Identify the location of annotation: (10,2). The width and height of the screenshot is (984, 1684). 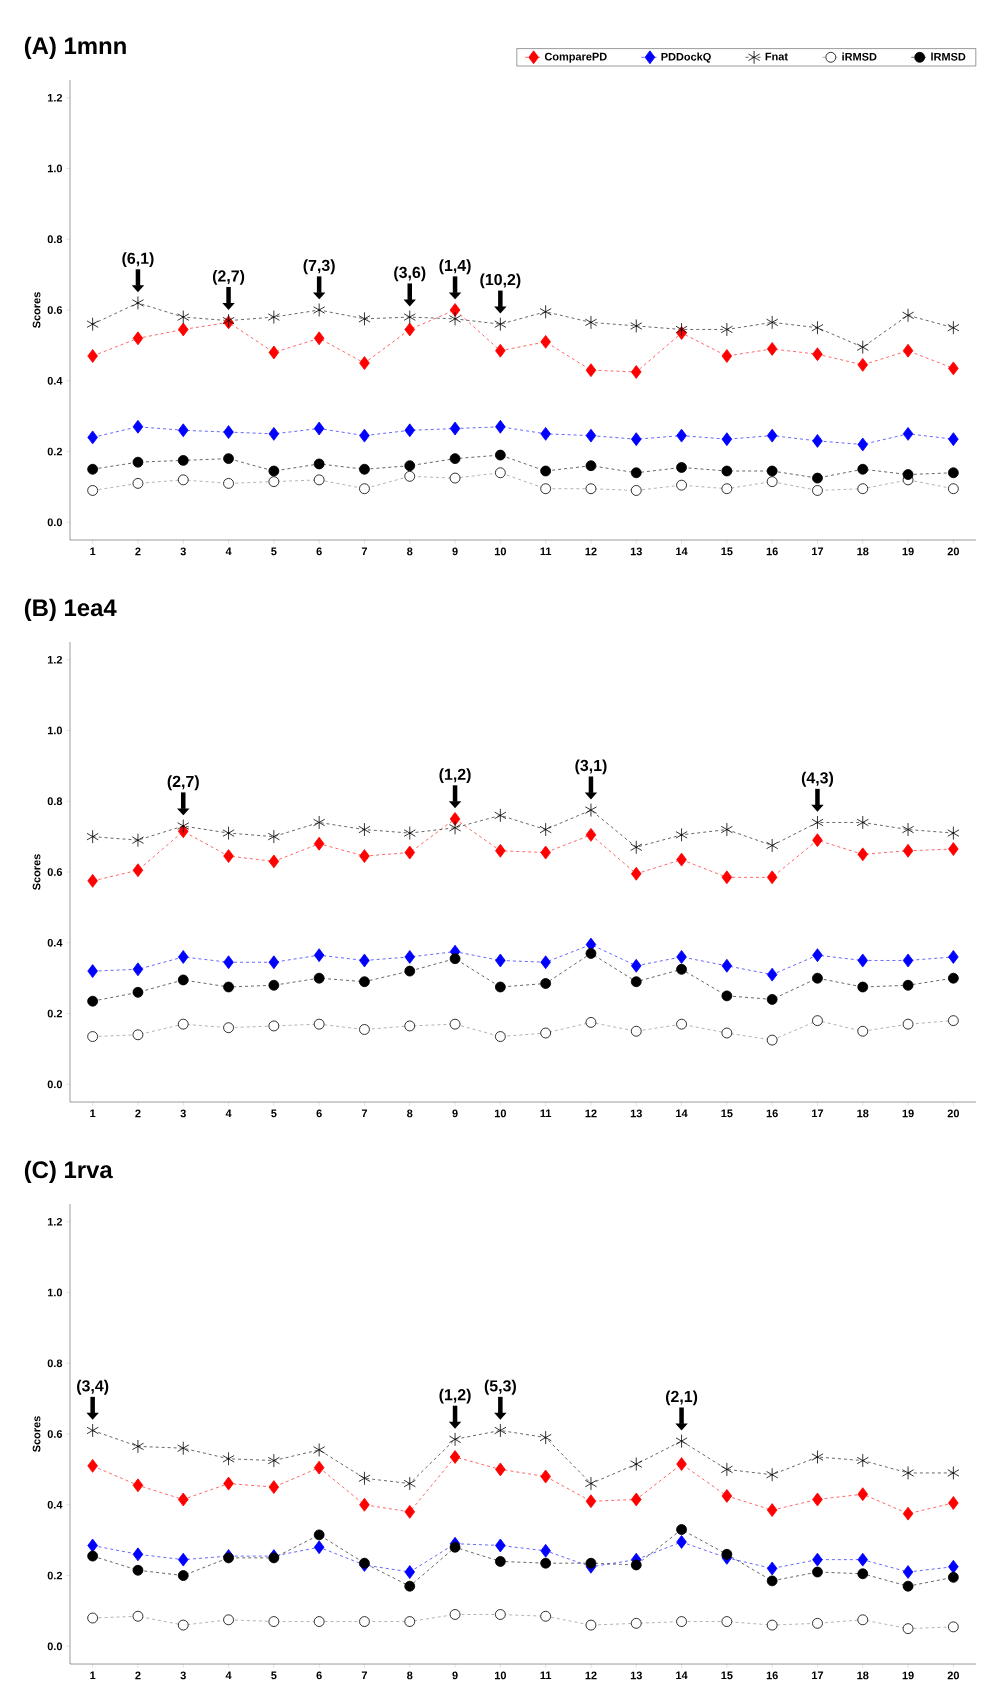
(500, 281).